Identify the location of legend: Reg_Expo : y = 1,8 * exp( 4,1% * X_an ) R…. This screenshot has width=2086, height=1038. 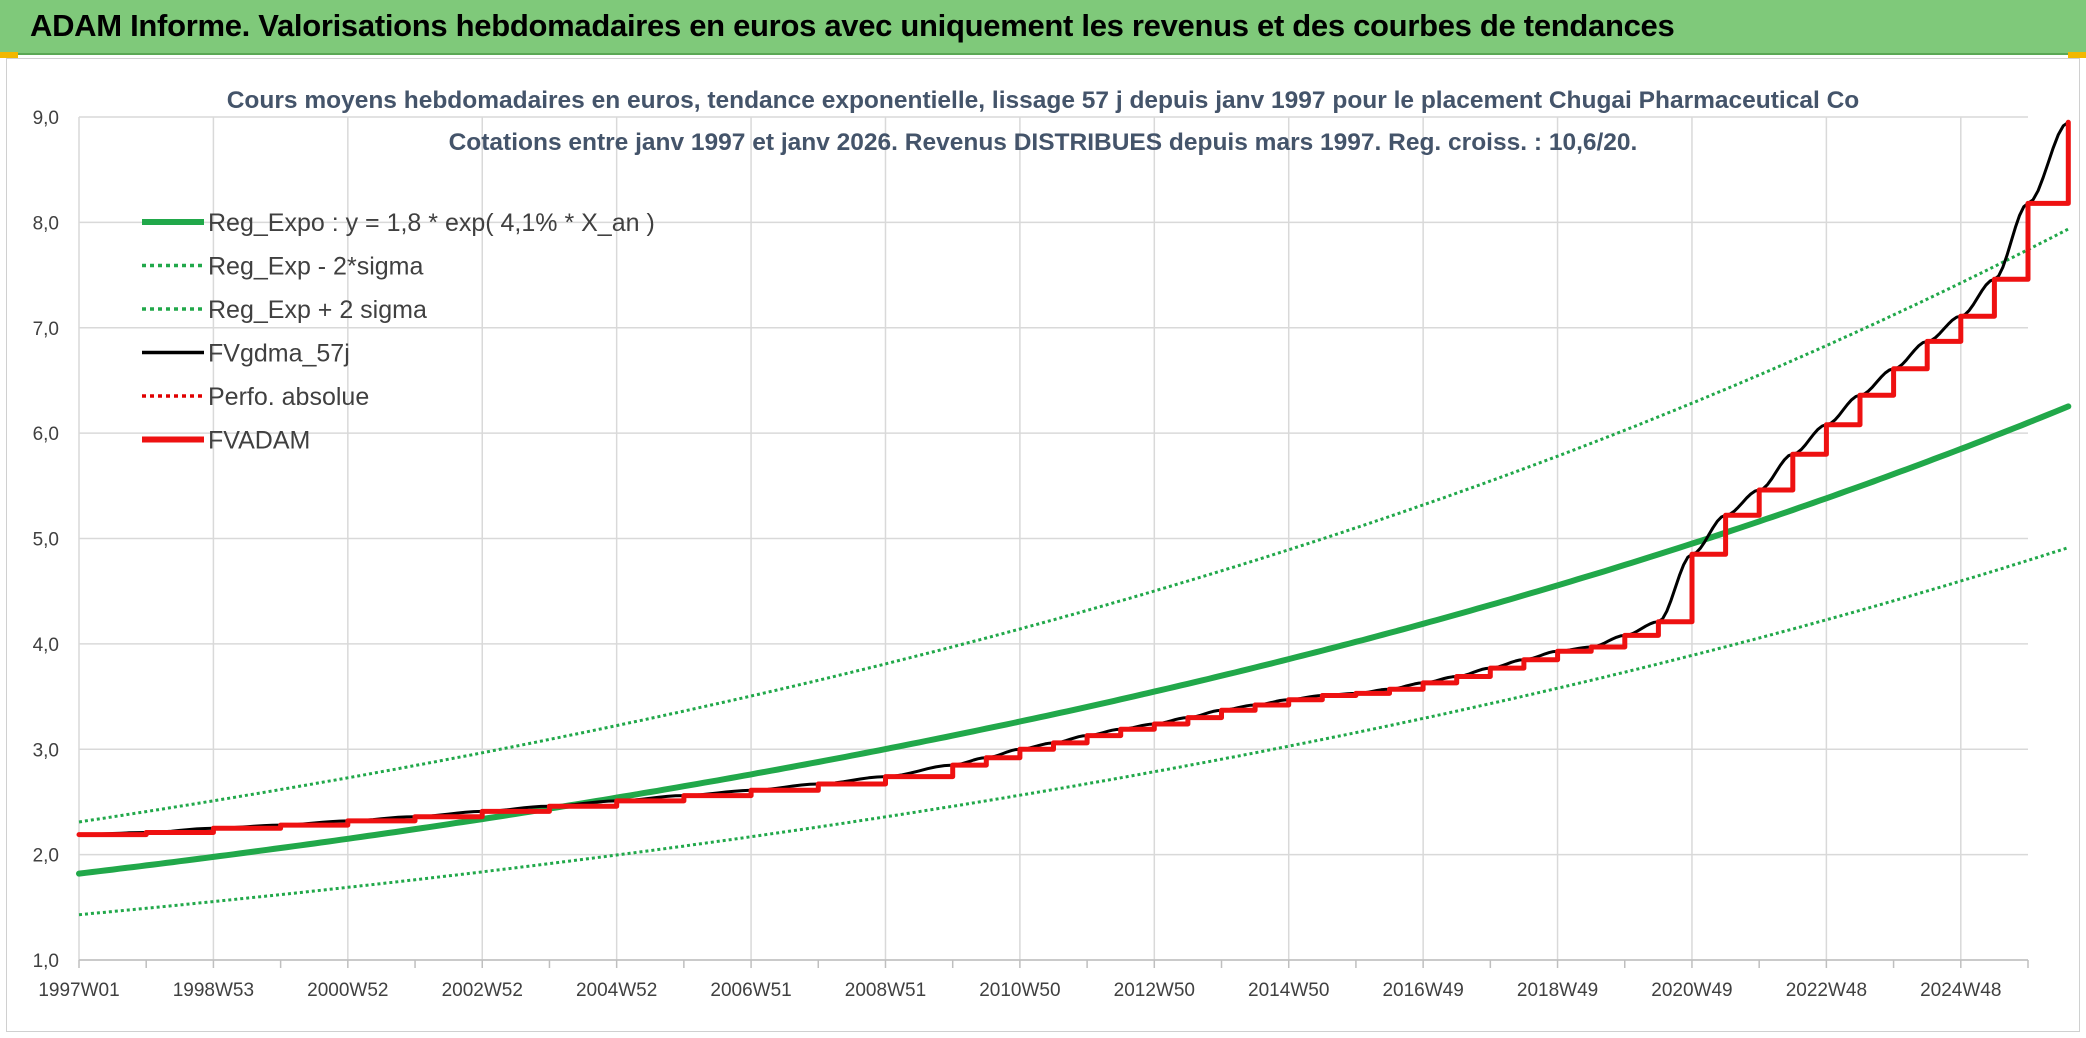
(398, 332).